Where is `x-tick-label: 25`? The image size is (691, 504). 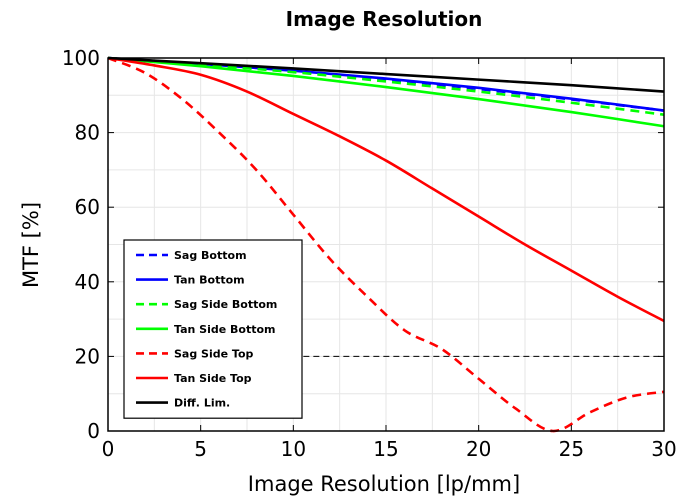 x-tick-label: 25 is located at coordinates (571, 449).